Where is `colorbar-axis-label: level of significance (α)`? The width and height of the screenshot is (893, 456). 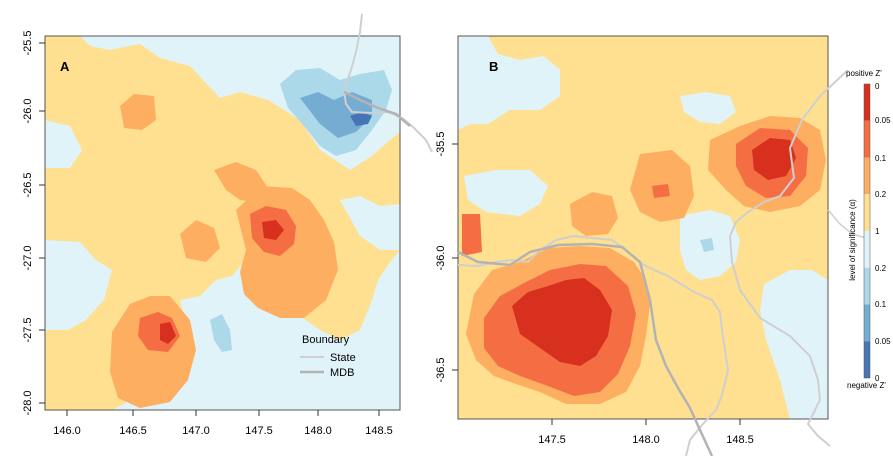 colorbar-axis-label: level of significance (α) is located at coordinates (852, 240).